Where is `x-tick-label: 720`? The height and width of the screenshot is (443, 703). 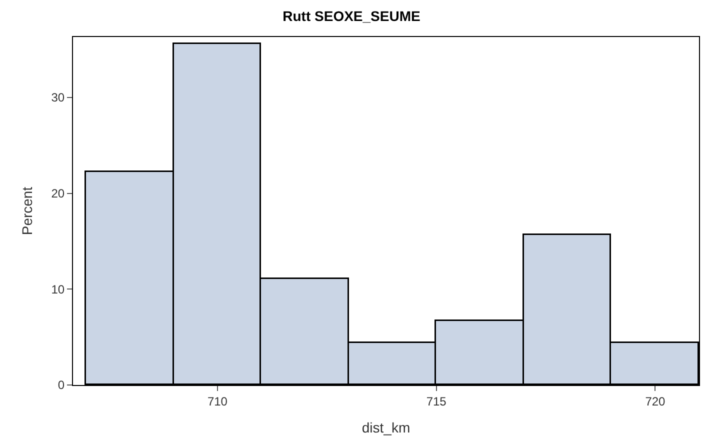 x-tick-label: 720 is located at coordinates (655, 401).